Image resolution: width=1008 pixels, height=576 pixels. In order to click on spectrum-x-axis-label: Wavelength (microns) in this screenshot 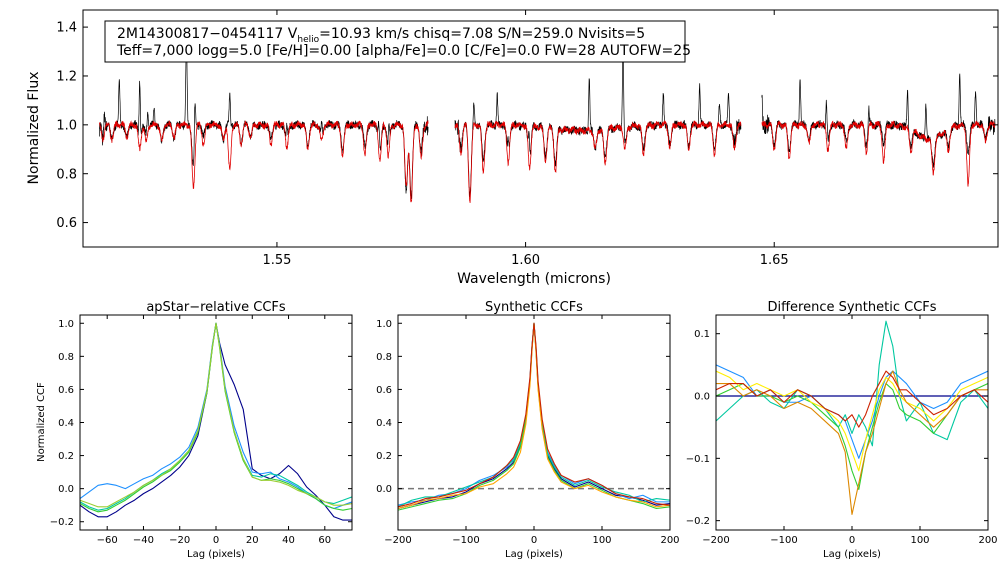, I will do `click(534, 279)`.